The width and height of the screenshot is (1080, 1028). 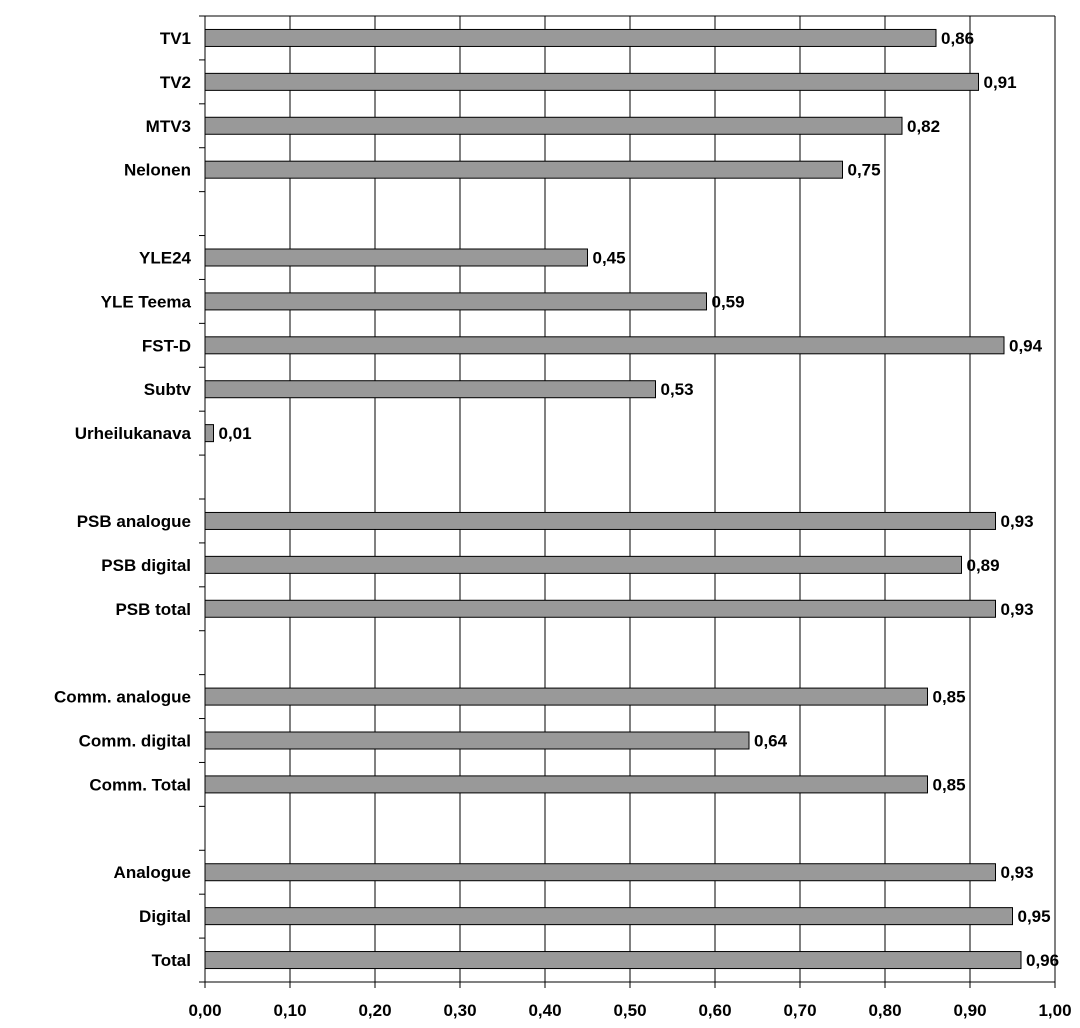 What do you see at coordinates (166, 345) in the screenshot?
I see `category-label: FST-D` at bounding box center [166, 345].